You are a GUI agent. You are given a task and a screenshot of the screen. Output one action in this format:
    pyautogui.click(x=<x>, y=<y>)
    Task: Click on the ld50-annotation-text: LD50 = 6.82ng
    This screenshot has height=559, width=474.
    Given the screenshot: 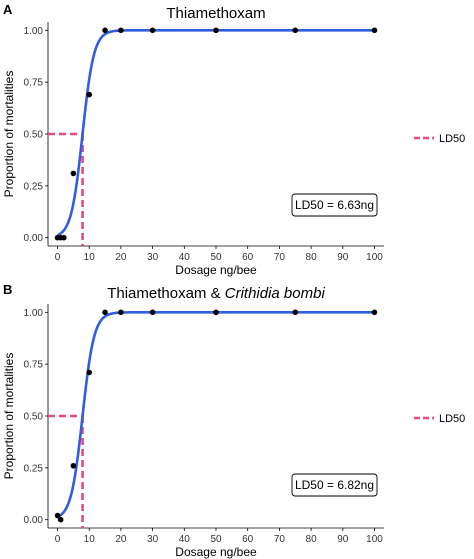 What is the action you would take?
    pyautogui.click(x=334, y=485)
    